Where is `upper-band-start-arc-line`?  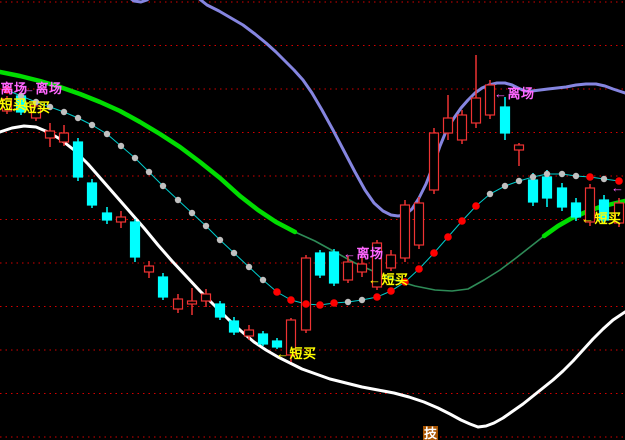 upper-band-start-arc-line is located at coordinates (140, 2).